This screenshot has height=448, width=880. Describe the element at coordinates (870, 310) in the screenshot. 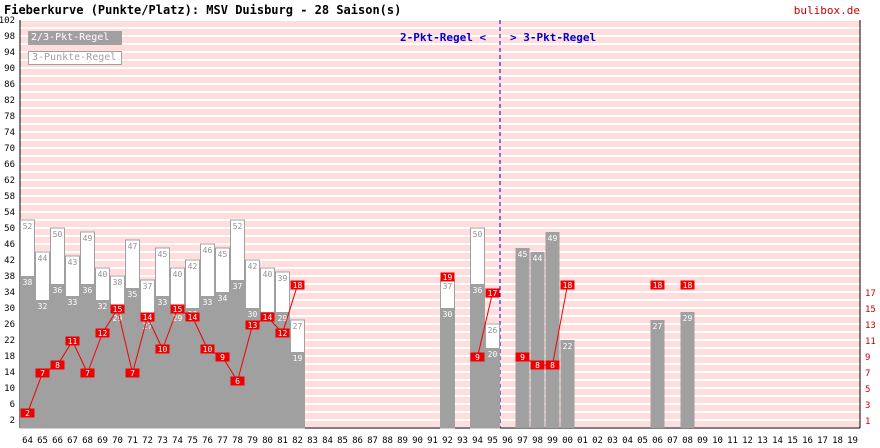

I see `y-tick-right: 15` at that location.